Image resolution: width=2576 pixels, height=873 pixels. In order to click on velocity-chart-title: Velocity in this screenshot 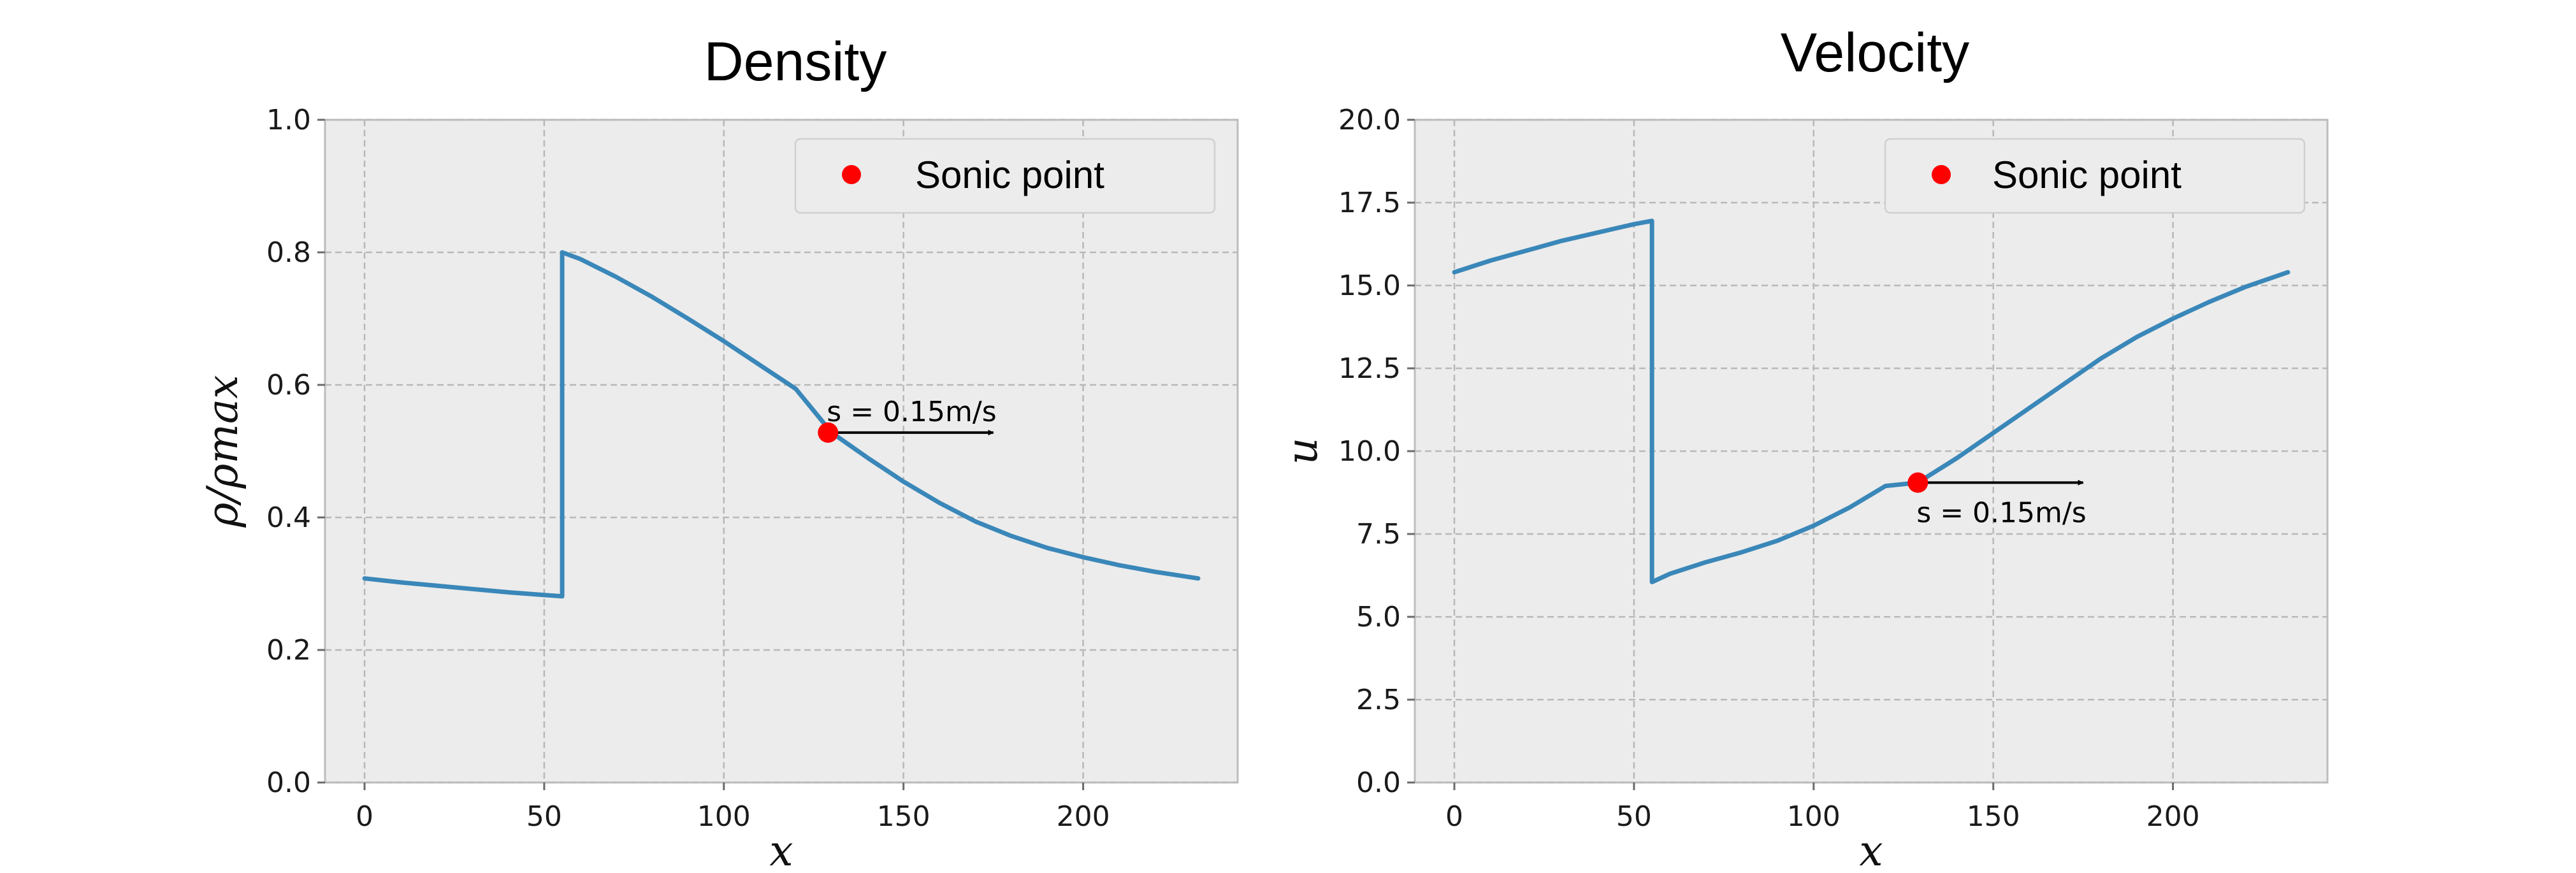, I will do `click(1875, 52)`.